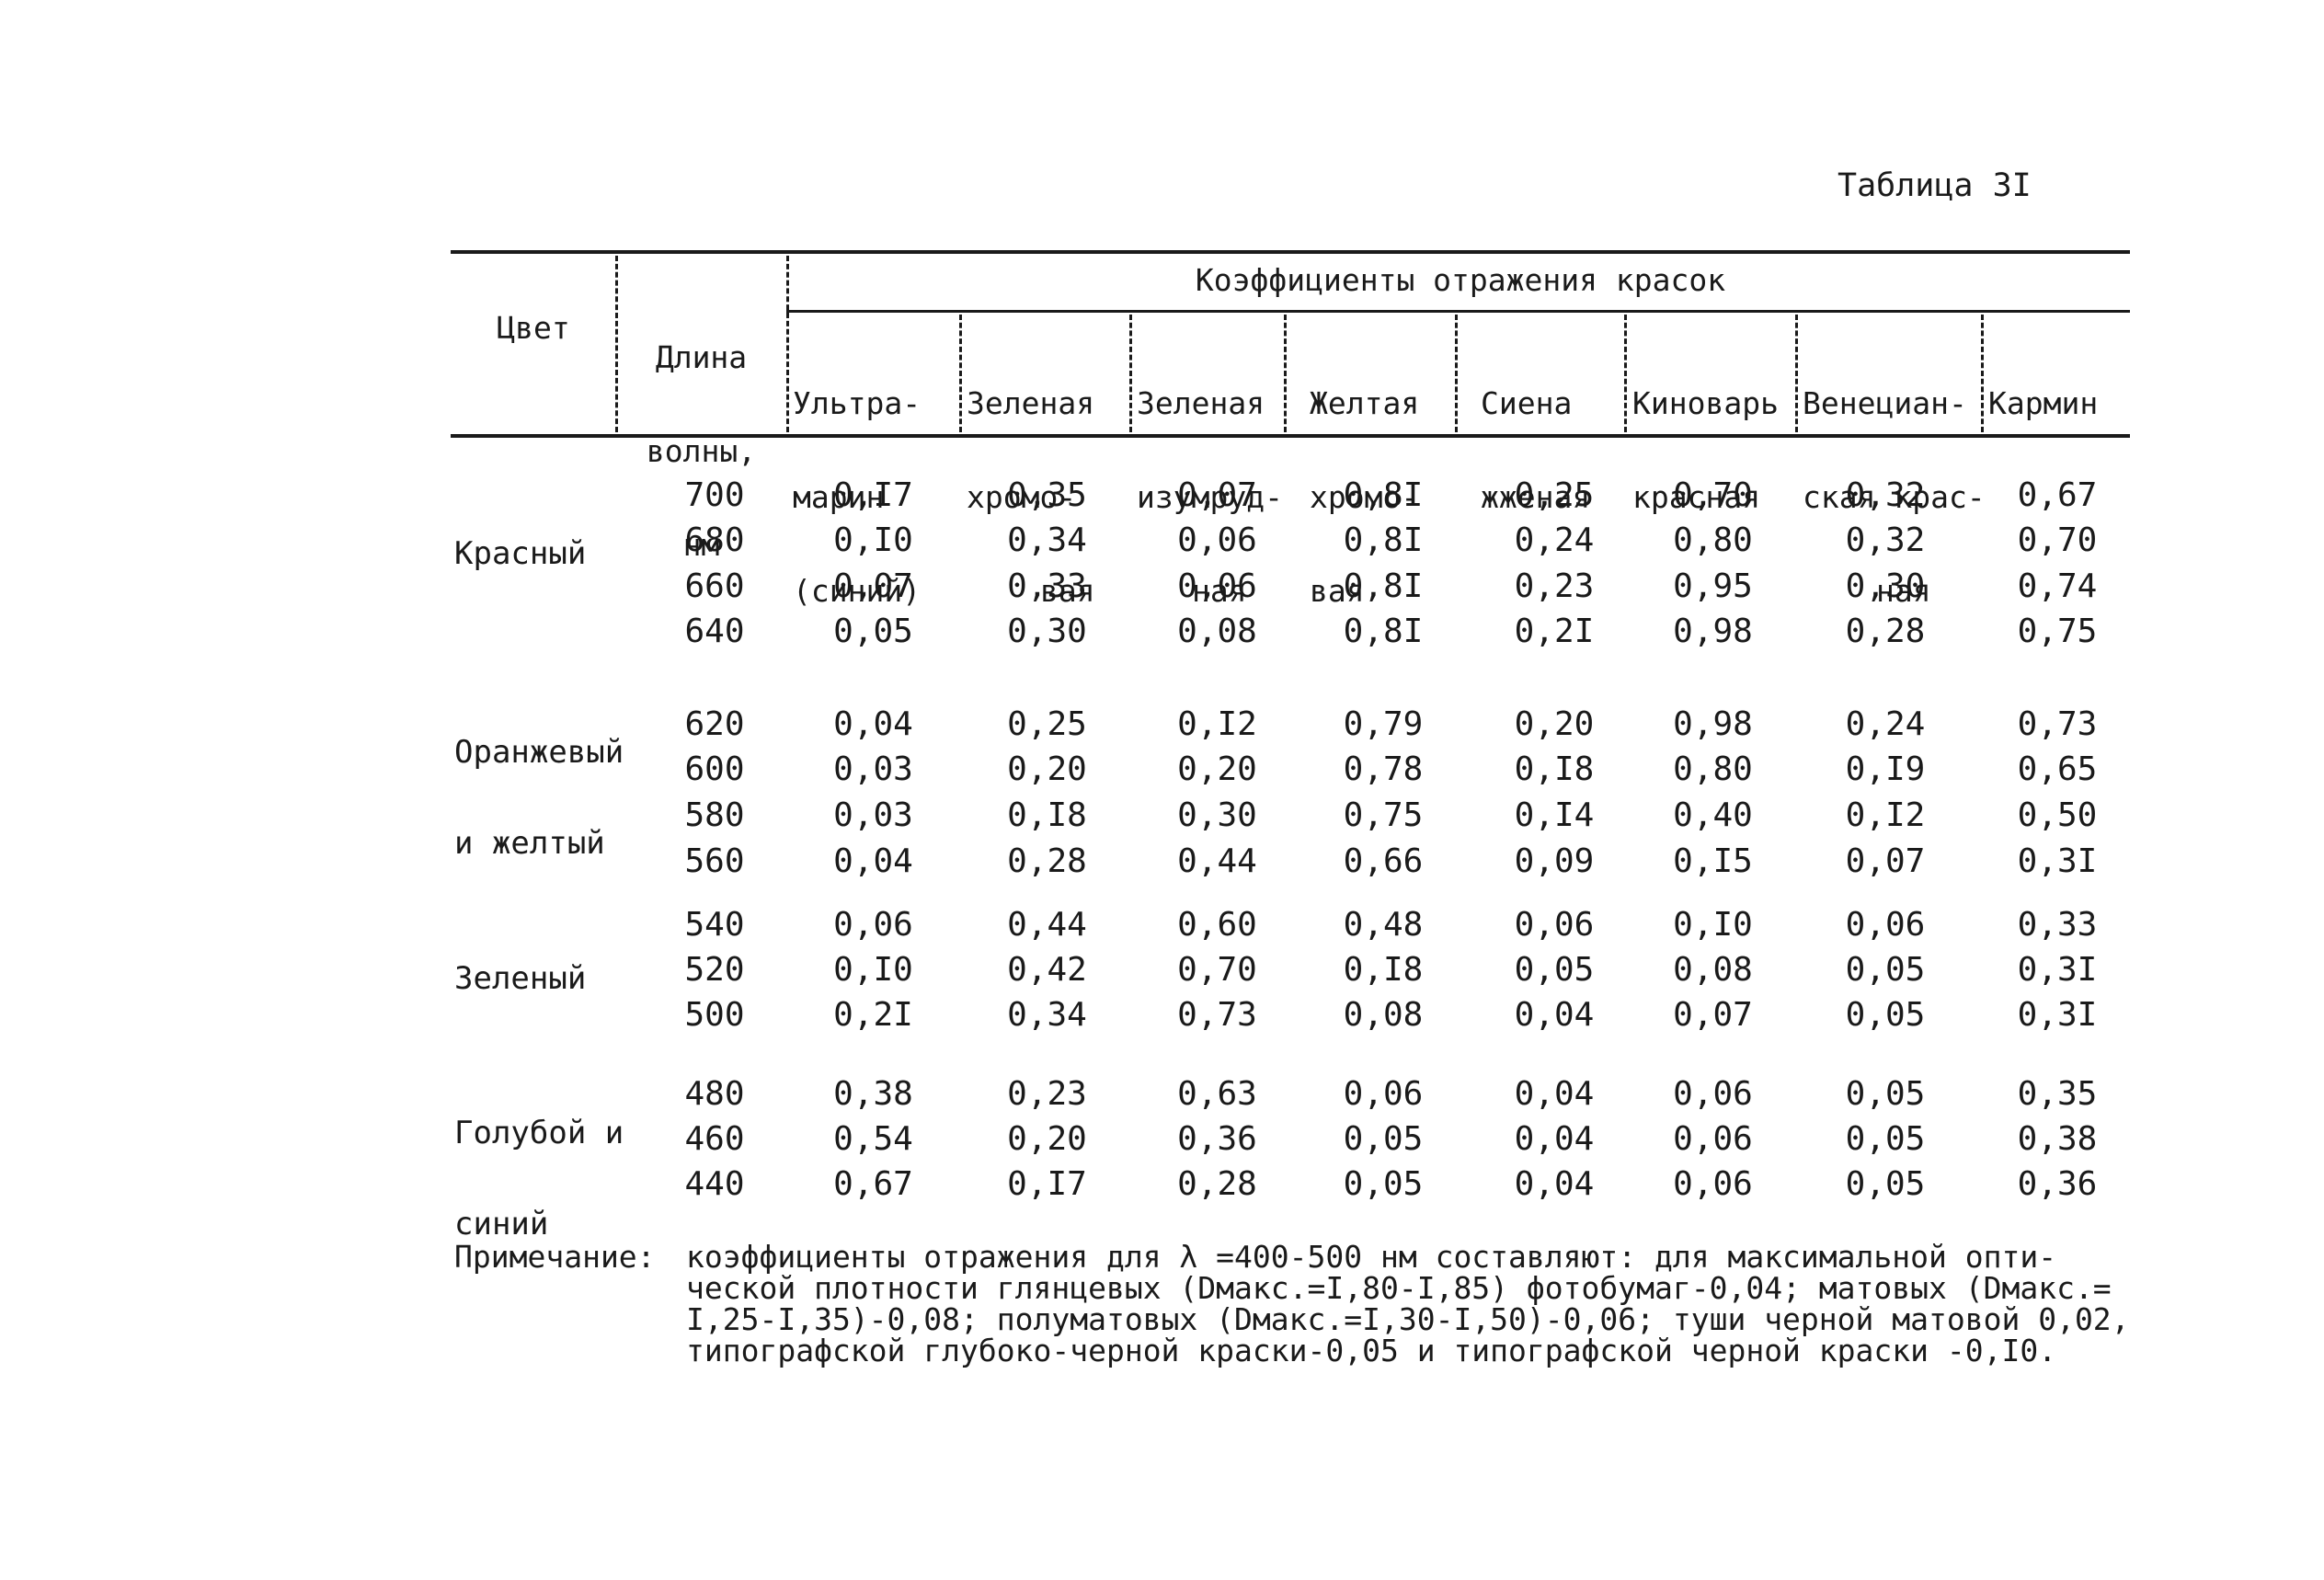 The width and height of the screenshot is (2324, 1580). Describe the element at coordinates (1383, 925) in the screenshot. I see `reflectance-cell: 0,48` at that location.